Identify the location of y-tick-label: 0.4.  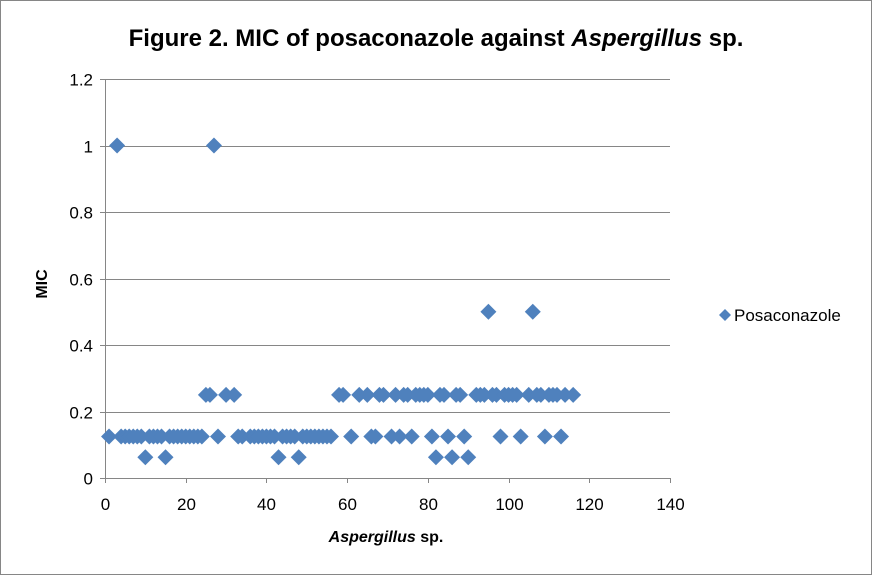
(81, 346).